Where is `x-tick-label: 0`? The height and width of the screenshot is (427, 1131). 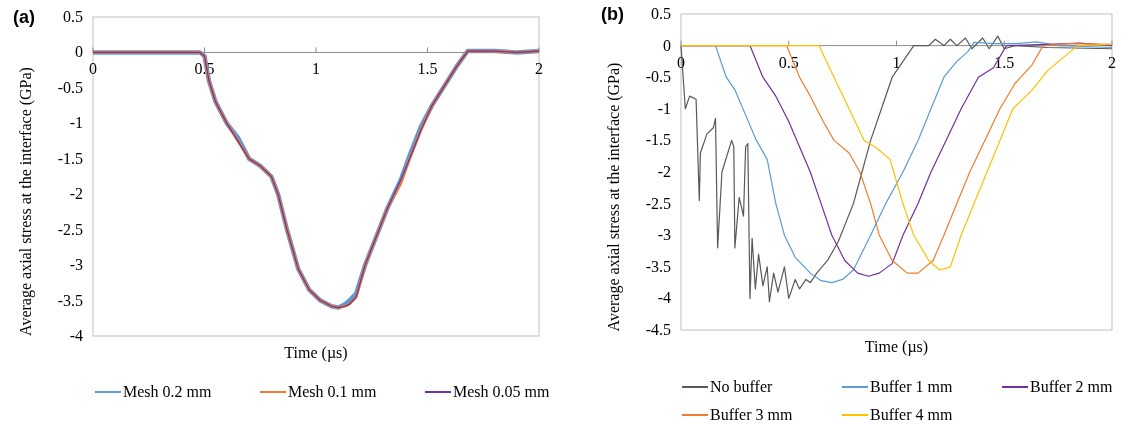 x-tick-label: 0 is located at coordinates (93, 69).